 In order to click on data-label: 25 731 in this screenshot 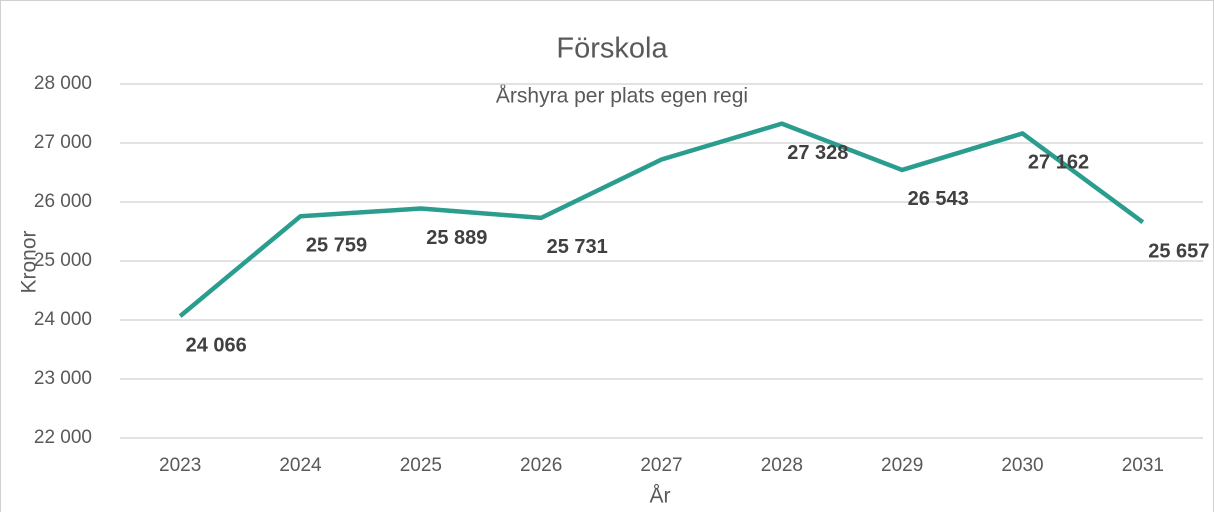, I will do `click(577, 247)`.